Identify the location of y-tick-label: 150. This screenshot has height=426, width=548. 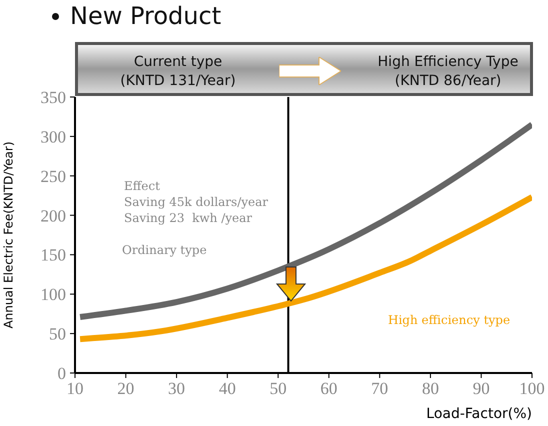
(53, 255).